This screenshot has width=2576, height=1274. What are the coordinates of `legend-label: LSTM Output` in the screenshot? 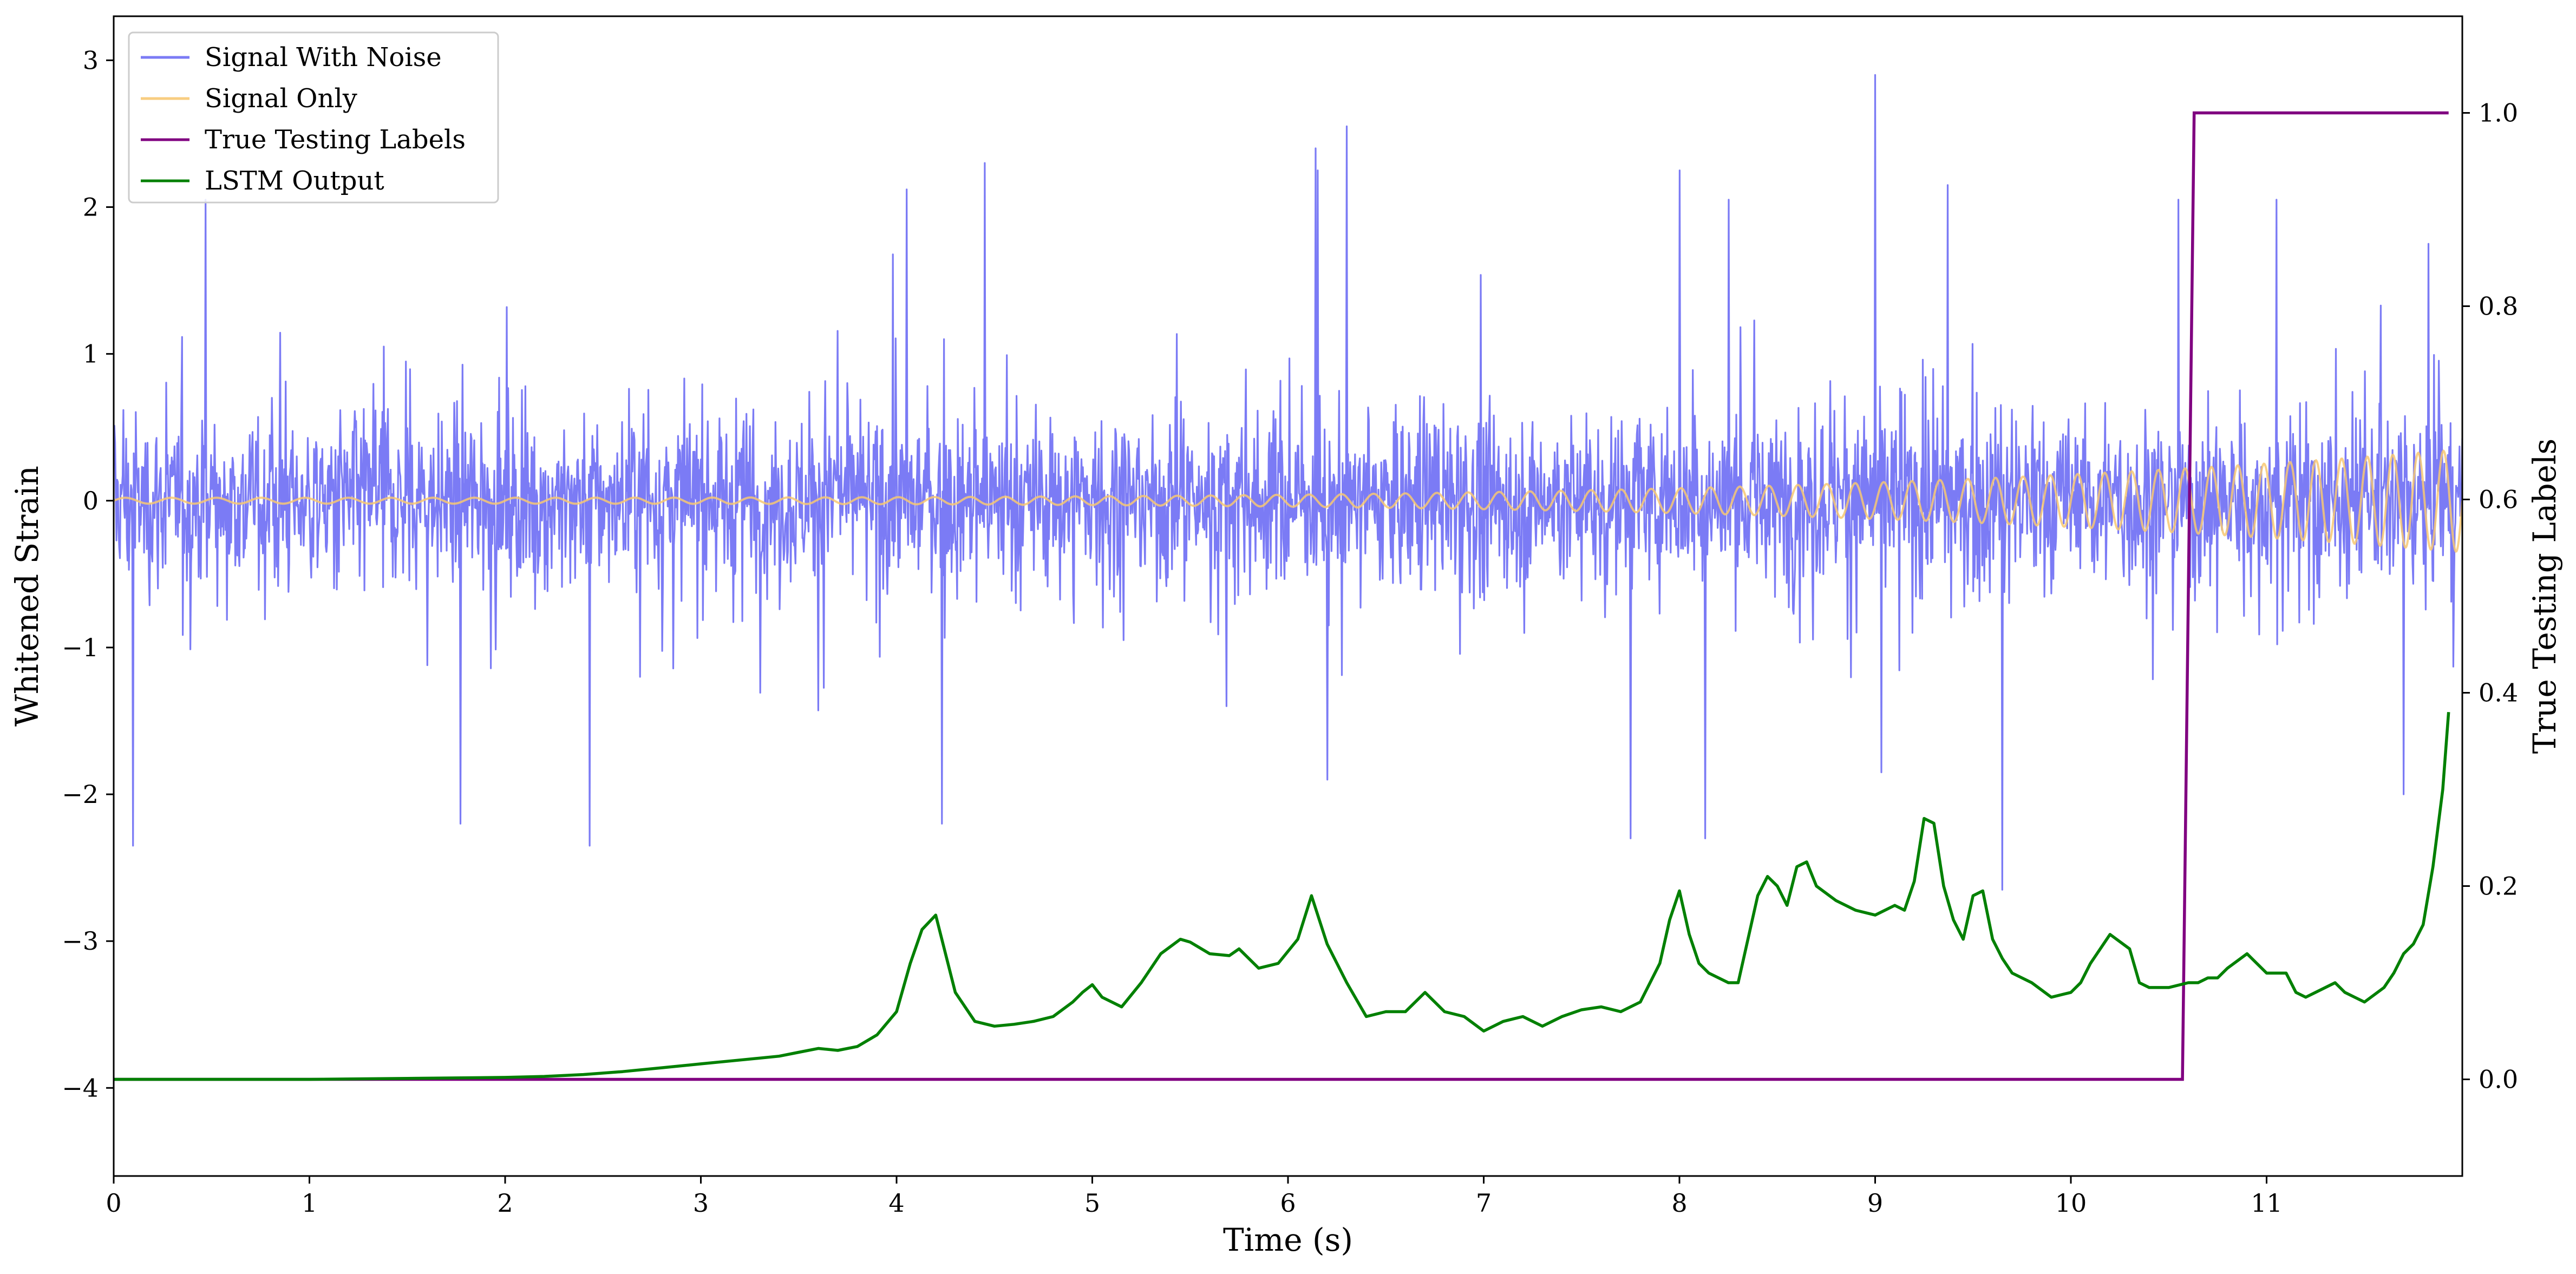 It's located at (294, 181).